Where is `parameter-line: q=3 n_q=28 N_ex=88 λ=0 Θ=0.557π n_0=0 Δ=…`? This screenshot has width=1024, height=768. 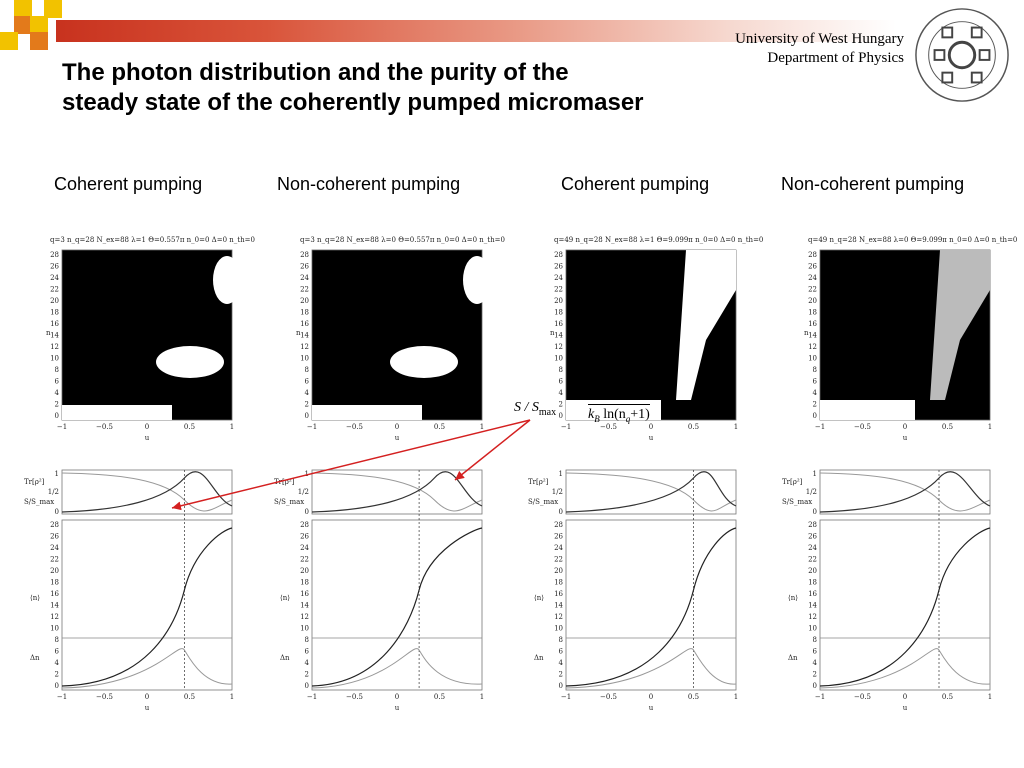
parameter-line: q=3 n_q=28 N_ex=88 λ=0 Θ=0.557π n_0=0 Δ=… is located at coordinates (402, 240).